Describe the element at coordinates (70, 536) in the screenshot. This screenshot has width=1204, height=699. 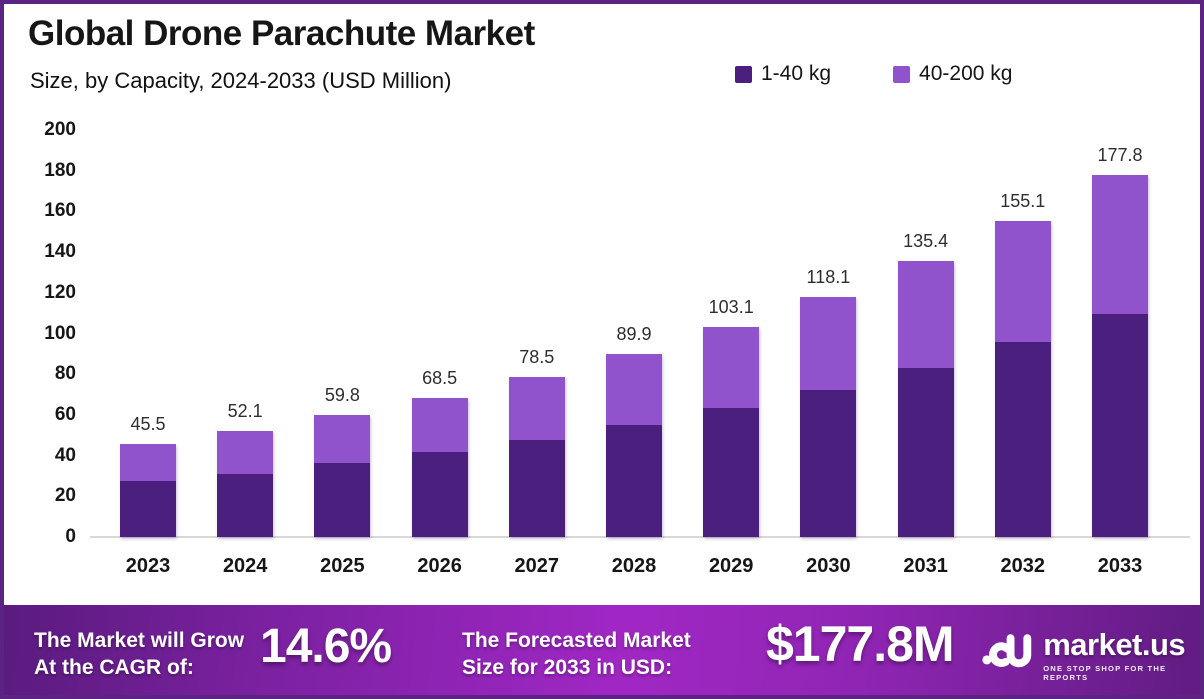
I see `y-axis-tick-label: 0` at that location.